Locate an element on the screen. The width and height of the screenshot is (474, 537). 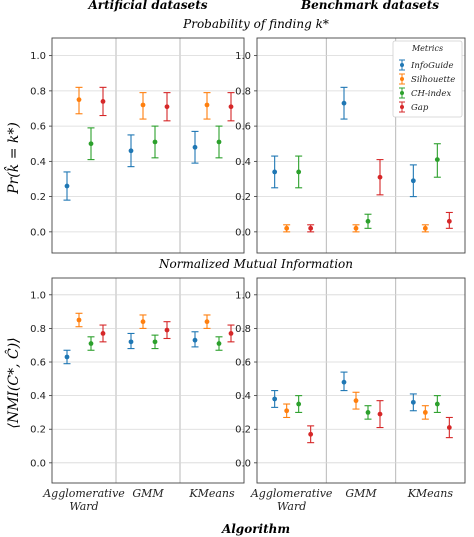
legend: Metrics InfoGuide Silhouette CH-index Gap is located at coordinates (427, 79).